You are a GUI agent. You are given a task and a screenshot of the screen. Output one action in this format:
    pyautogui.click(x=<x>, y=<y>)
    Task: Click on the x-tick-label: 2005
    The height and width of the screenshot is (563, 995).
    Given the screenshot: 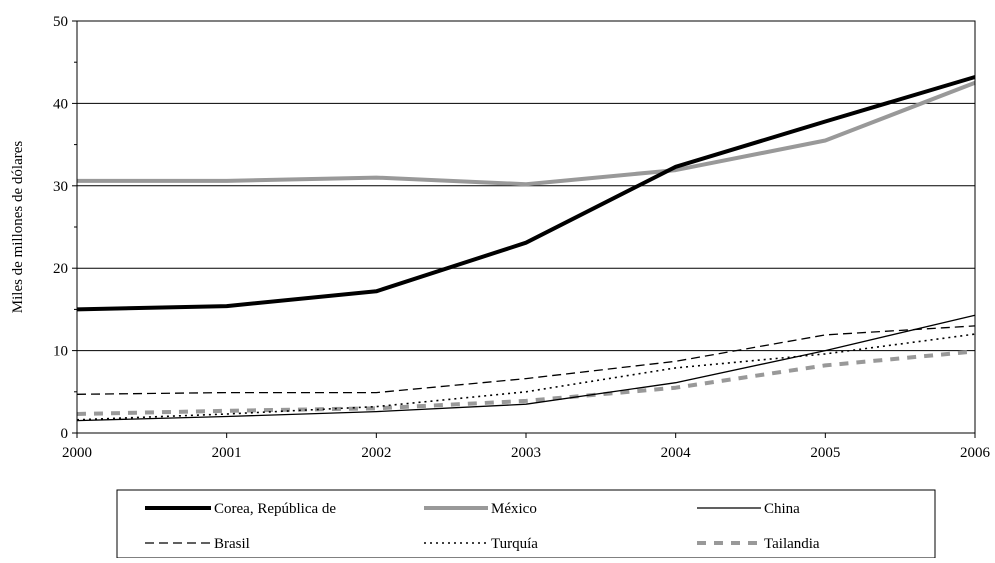 What is the action you would take?
    pyautogui.click(x=825, y=453)
    